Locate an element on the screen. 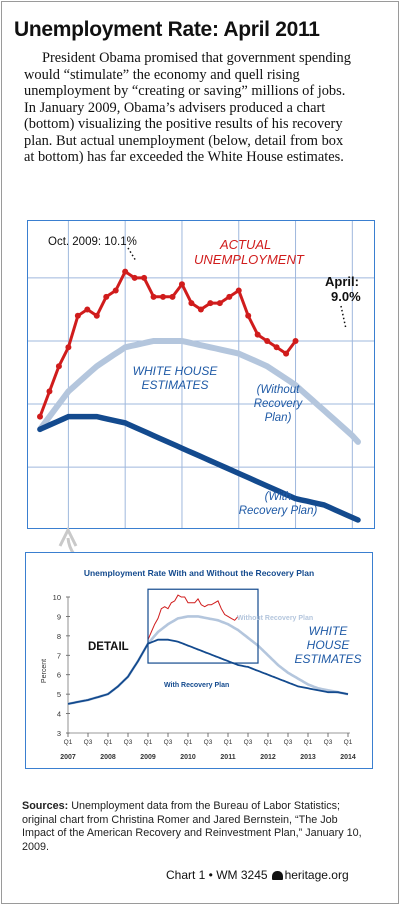  detail-without-label-1: (Without is located at coordinates (279, 390).